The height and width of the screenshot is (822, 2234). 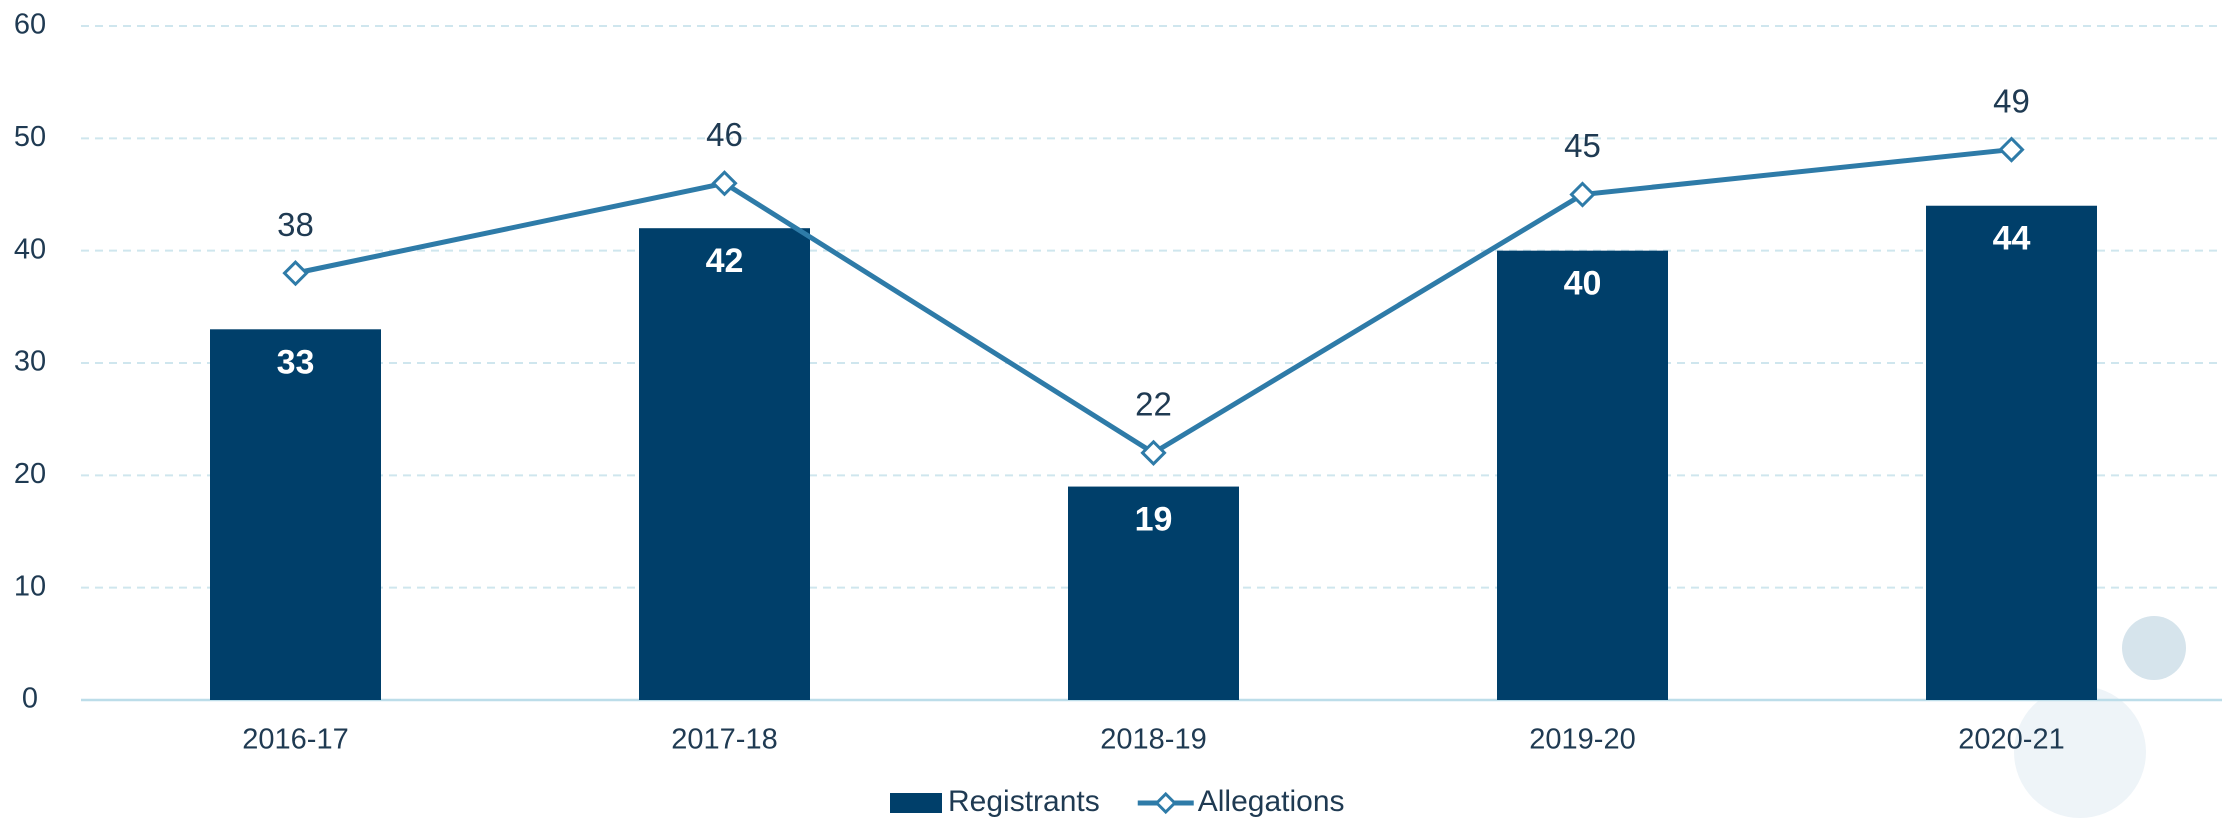 What do you see at coordinates (1583, 284) in the screenshot?
I see `bar-value-label: 40` at bounding box center [1583, 284].